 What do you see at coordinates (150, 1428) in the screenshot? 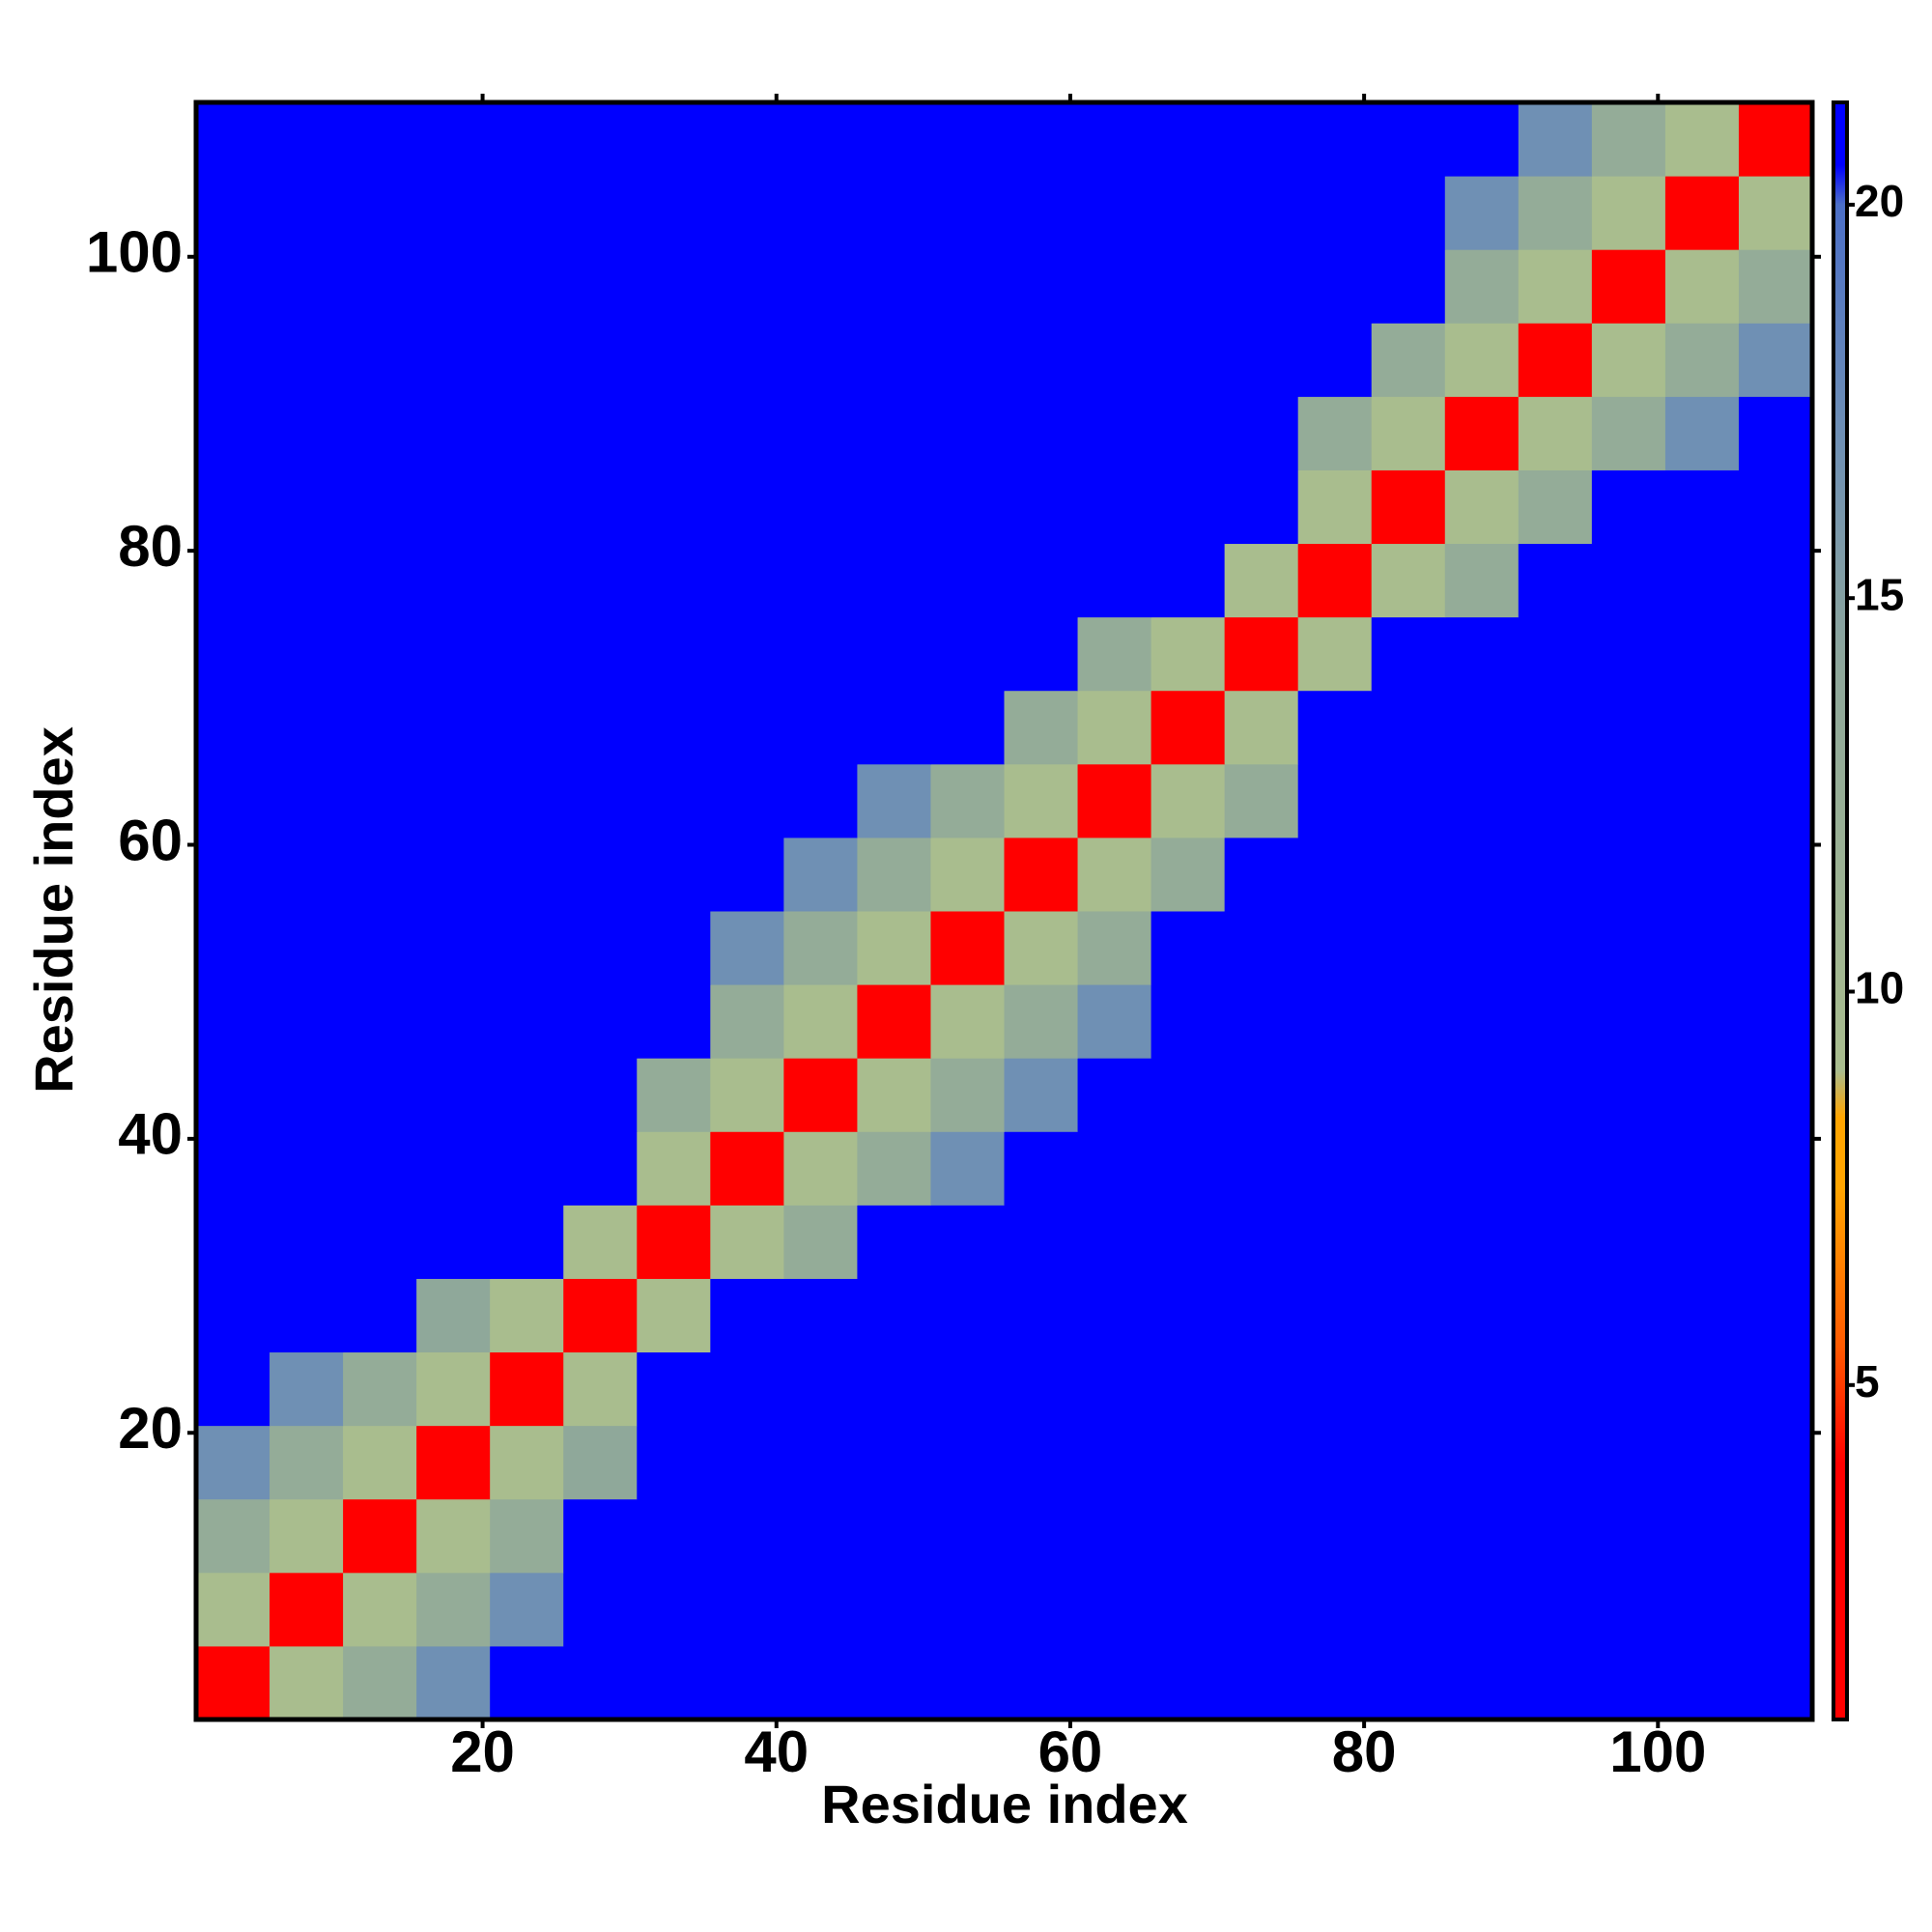
I see `y-tick-label: 20` at bounding box center [150, 1428].